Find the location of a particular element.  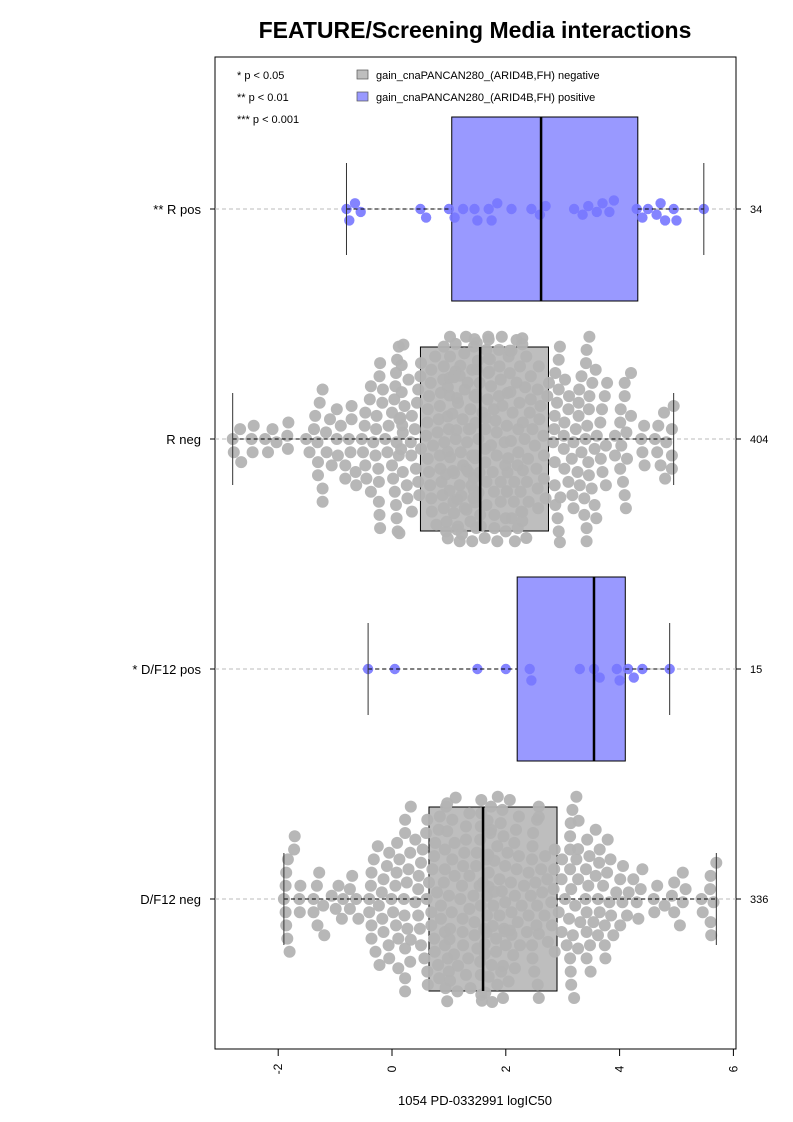

legend-swatch-positive is located at coordinates (362, 96).